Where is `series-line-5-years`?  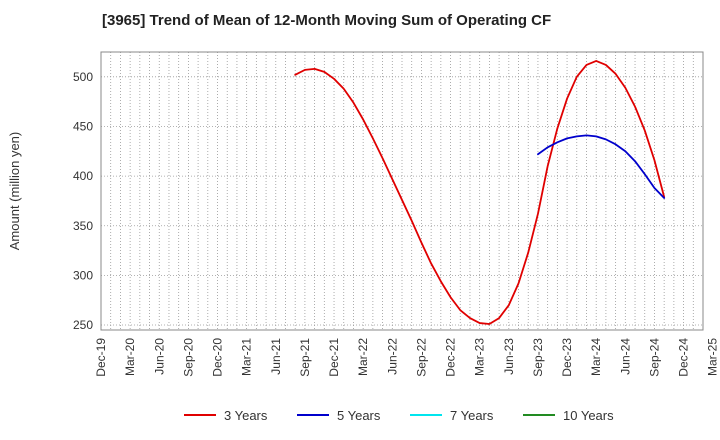 series-line-5-years is located at coordinates (601, 166).